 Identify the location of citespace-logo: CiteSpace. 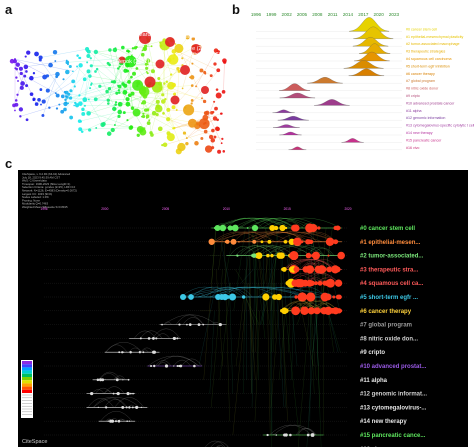
(34, 442).